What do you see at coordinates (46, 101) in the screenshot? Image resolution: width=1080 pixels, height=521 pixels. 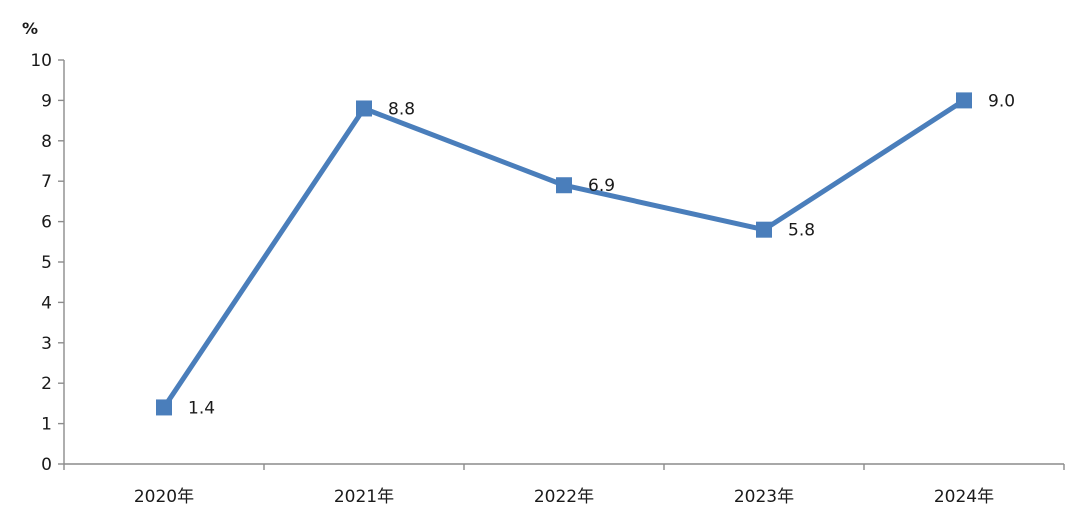 I see `y-tick-label: 9` at bounding box center [46, 101].